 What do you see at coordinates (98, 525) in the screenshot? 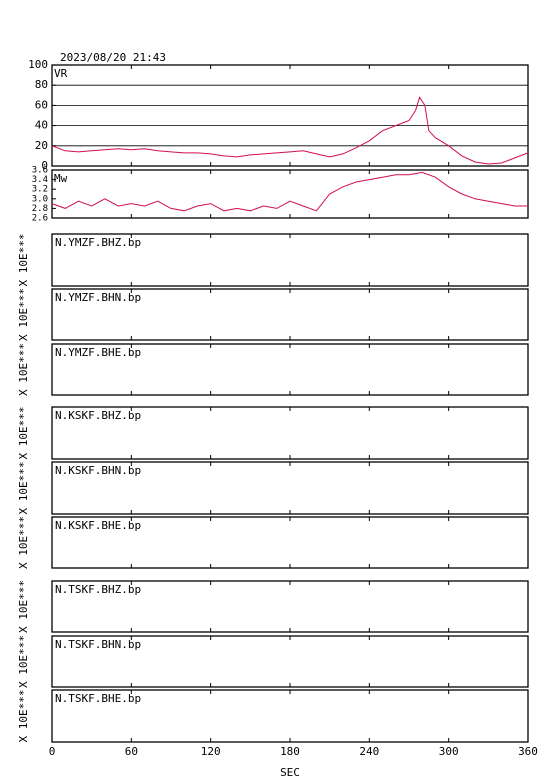
I see `trace-label: N.KSKF.BHE.bp` at bounding box center [98, 525].